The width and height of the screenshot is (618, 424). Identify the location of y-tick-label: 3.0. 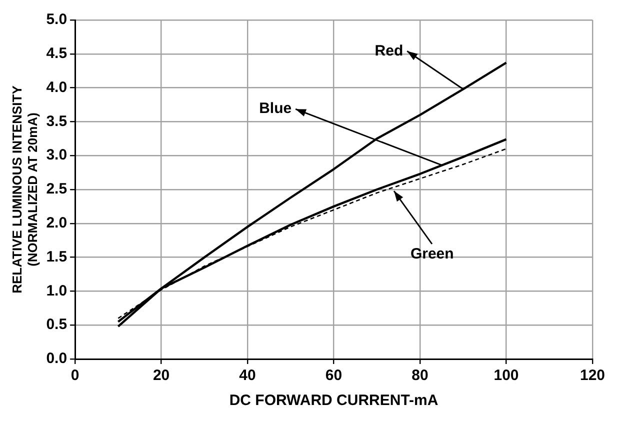
(57, 155).